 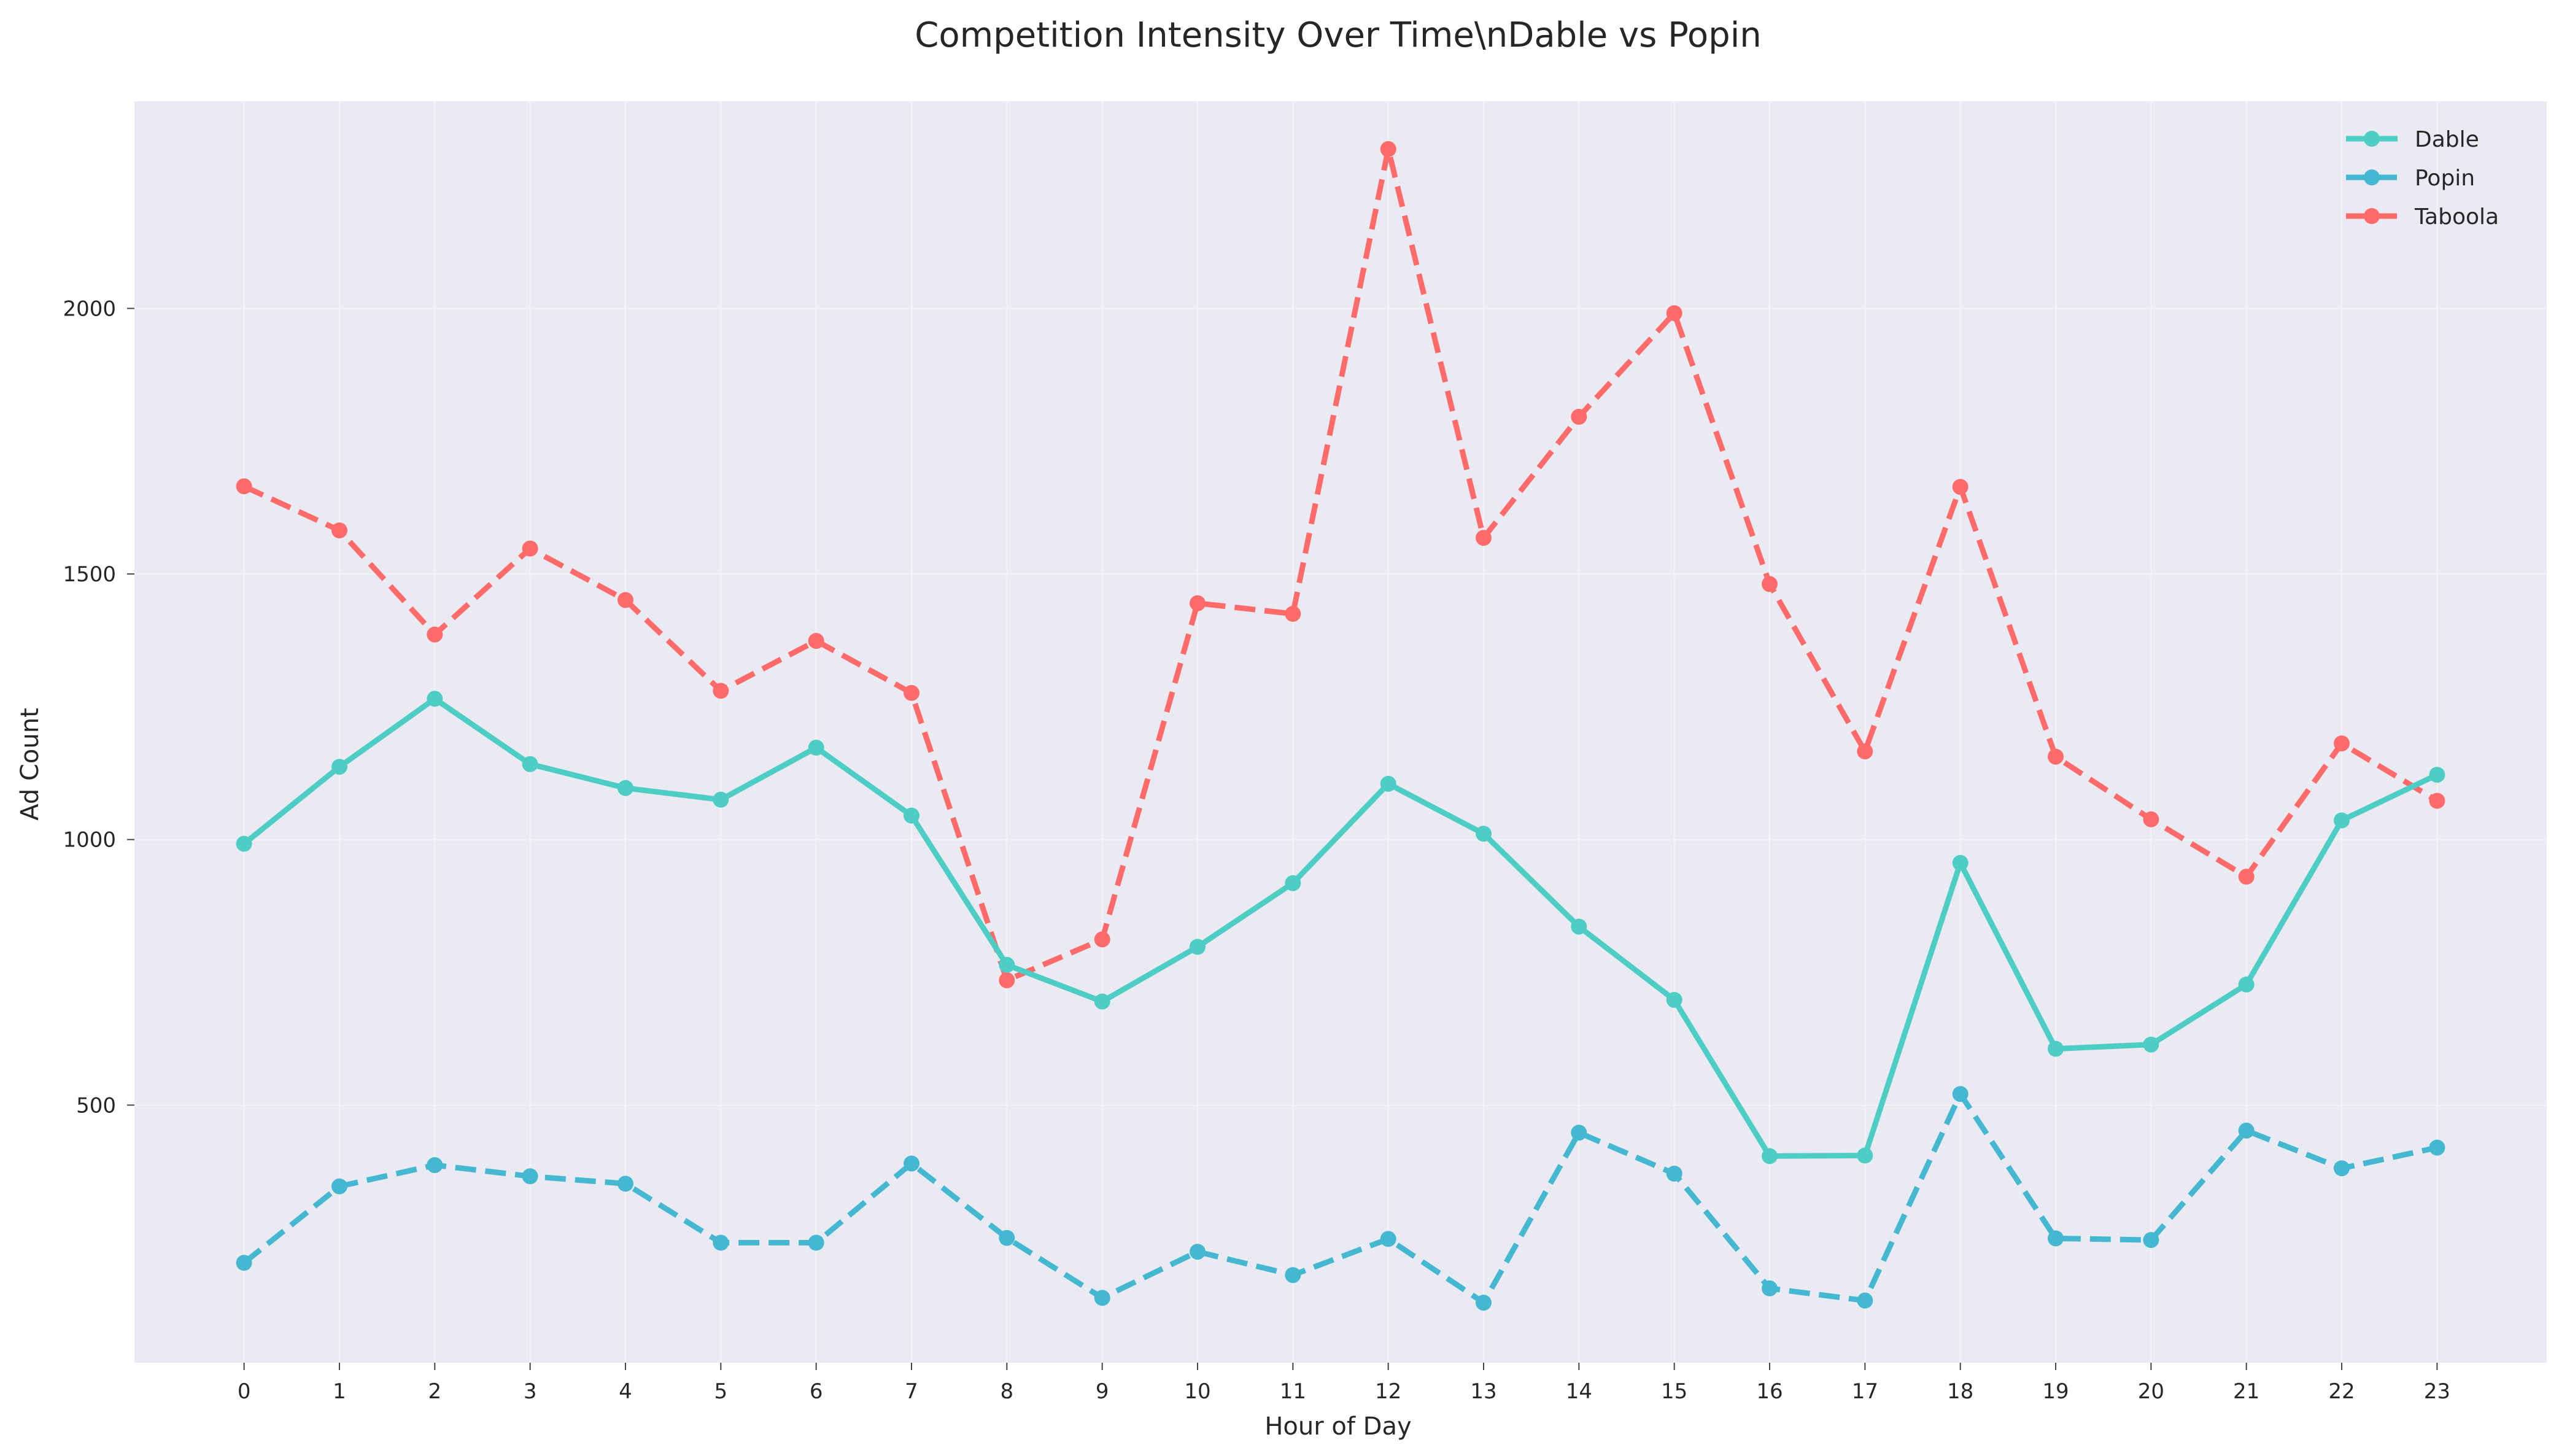 I want to click on x-tick-label: 0, so click(x=244, y=1391).